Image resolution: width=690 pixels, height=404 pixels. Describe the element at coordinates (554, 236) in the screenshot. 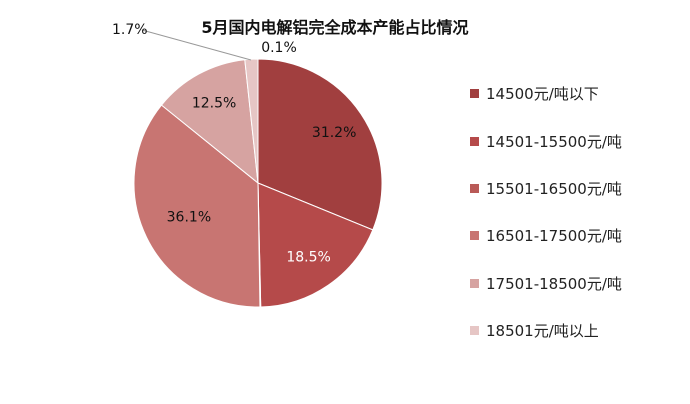

I see `legend-label: 16501-17500元/吨` at that location.